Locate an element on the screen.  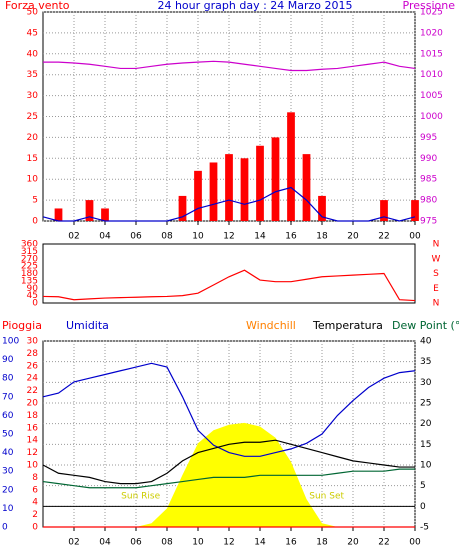
y2ticks-label: -5 is located at coordinates (424, 528).